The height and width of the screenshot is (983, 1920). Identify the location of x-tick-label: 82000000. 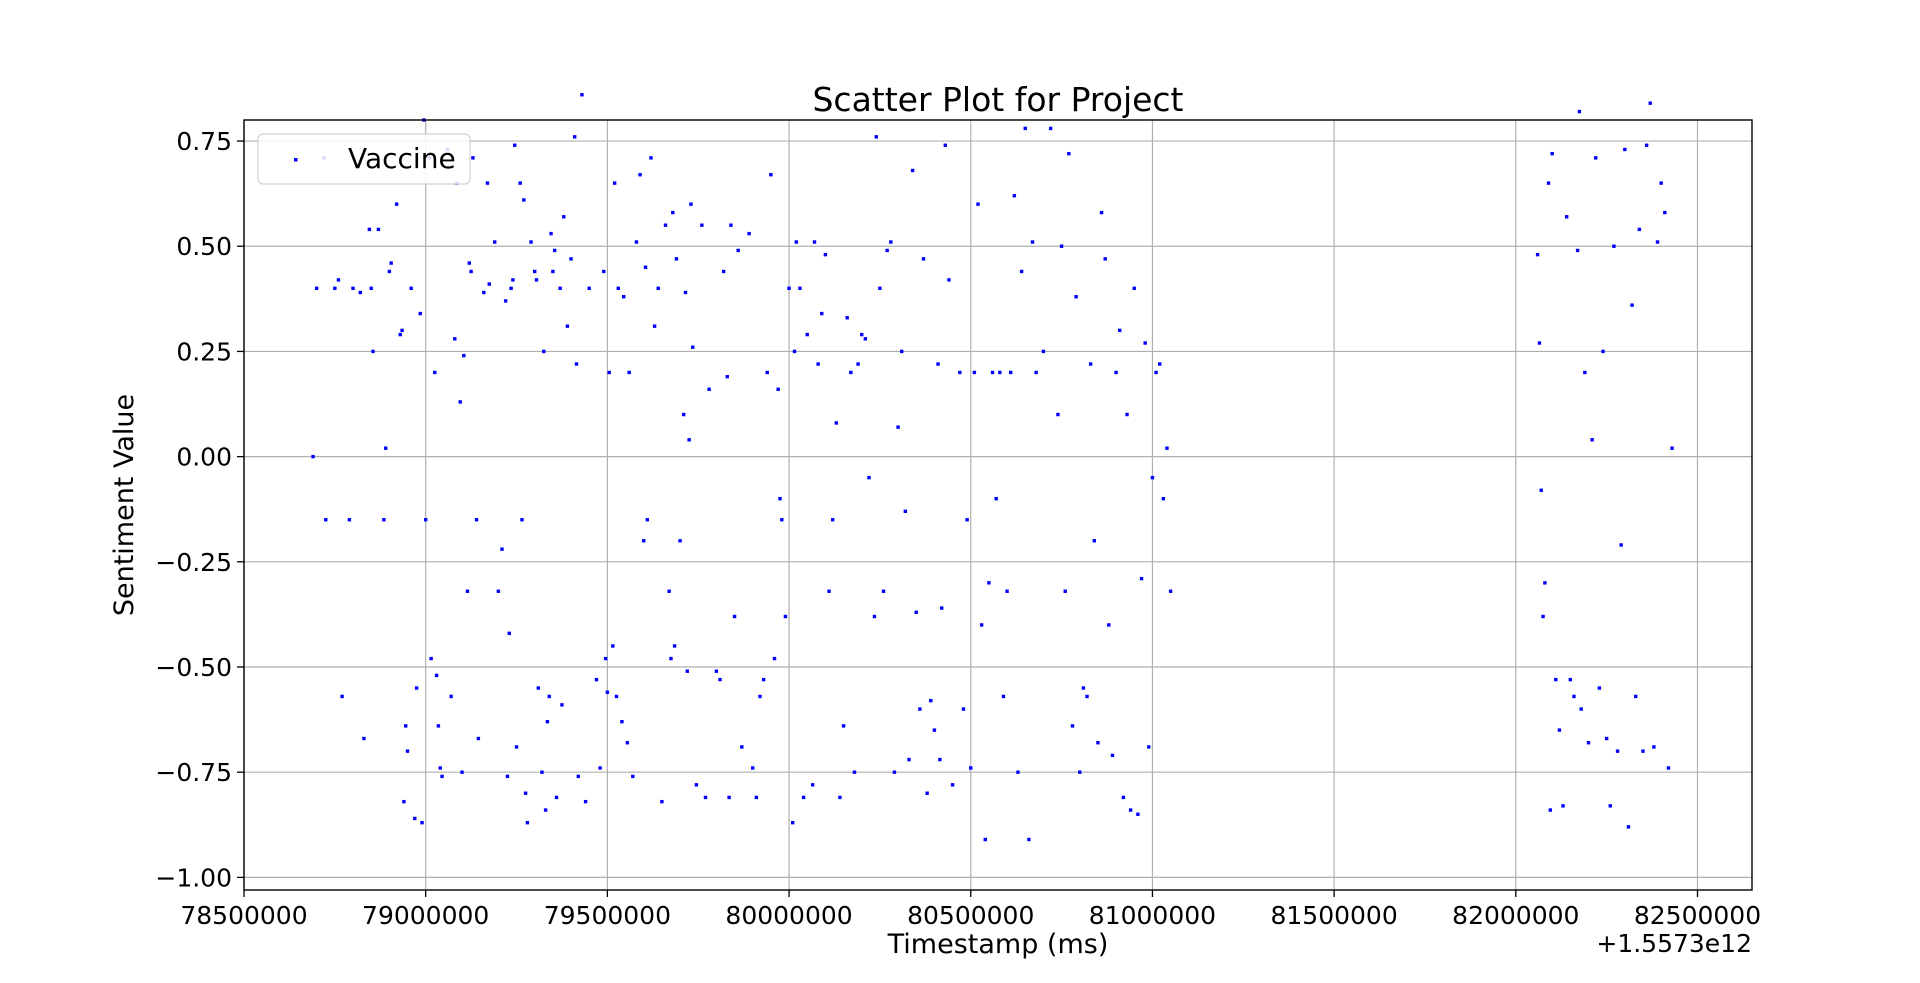
(1515, 915).